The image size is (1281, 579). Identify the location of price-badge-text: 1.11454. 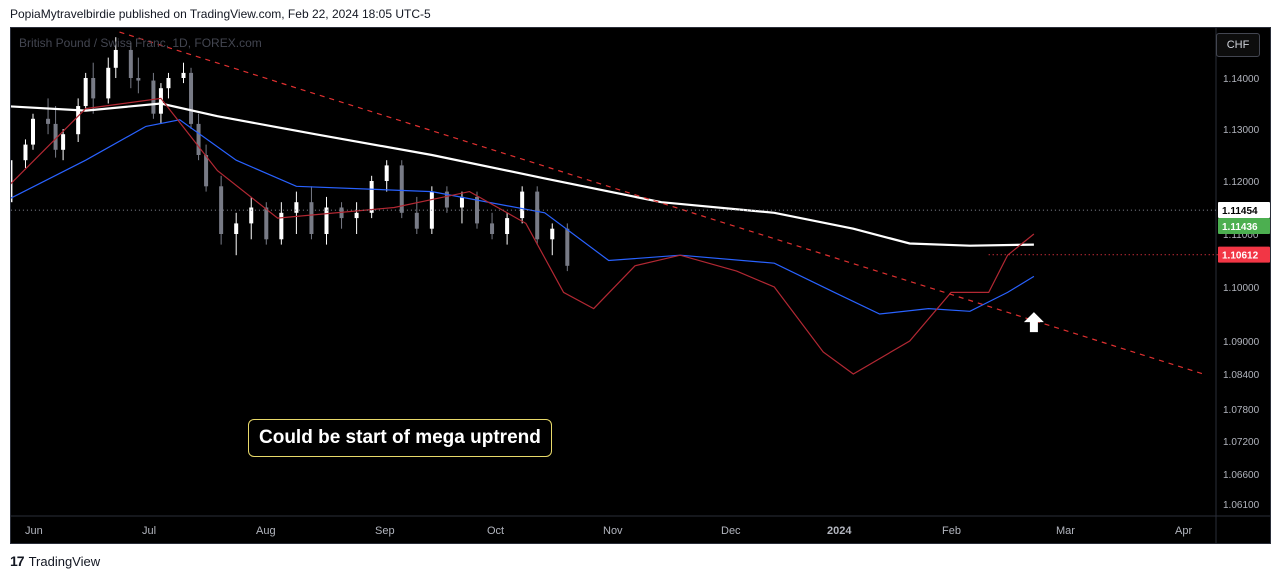
(1240, 211).